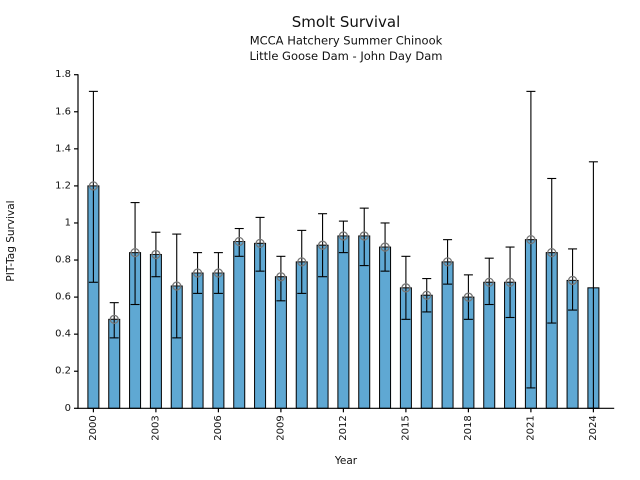 This screenshot has width=640, height=480. I want to click on x-tick-label: 2006, so click(218, 427).